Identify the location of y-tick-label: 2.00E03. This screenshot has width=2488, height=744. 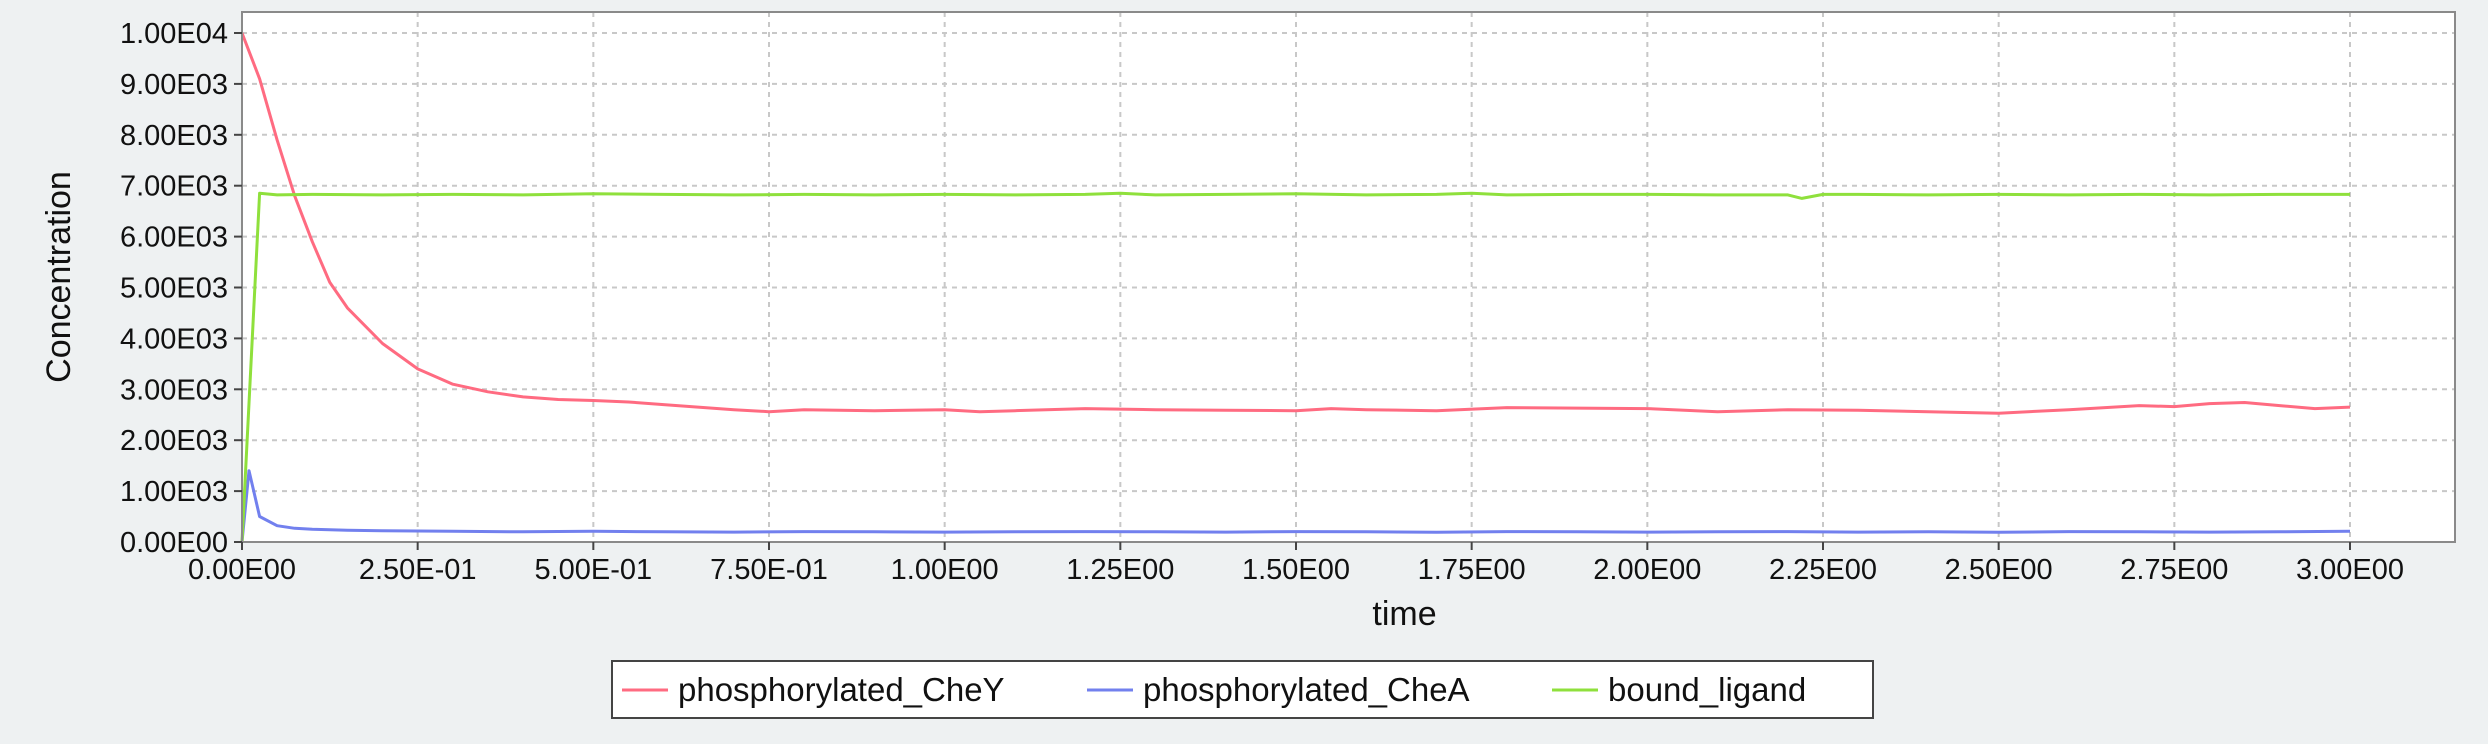
(174, 441).